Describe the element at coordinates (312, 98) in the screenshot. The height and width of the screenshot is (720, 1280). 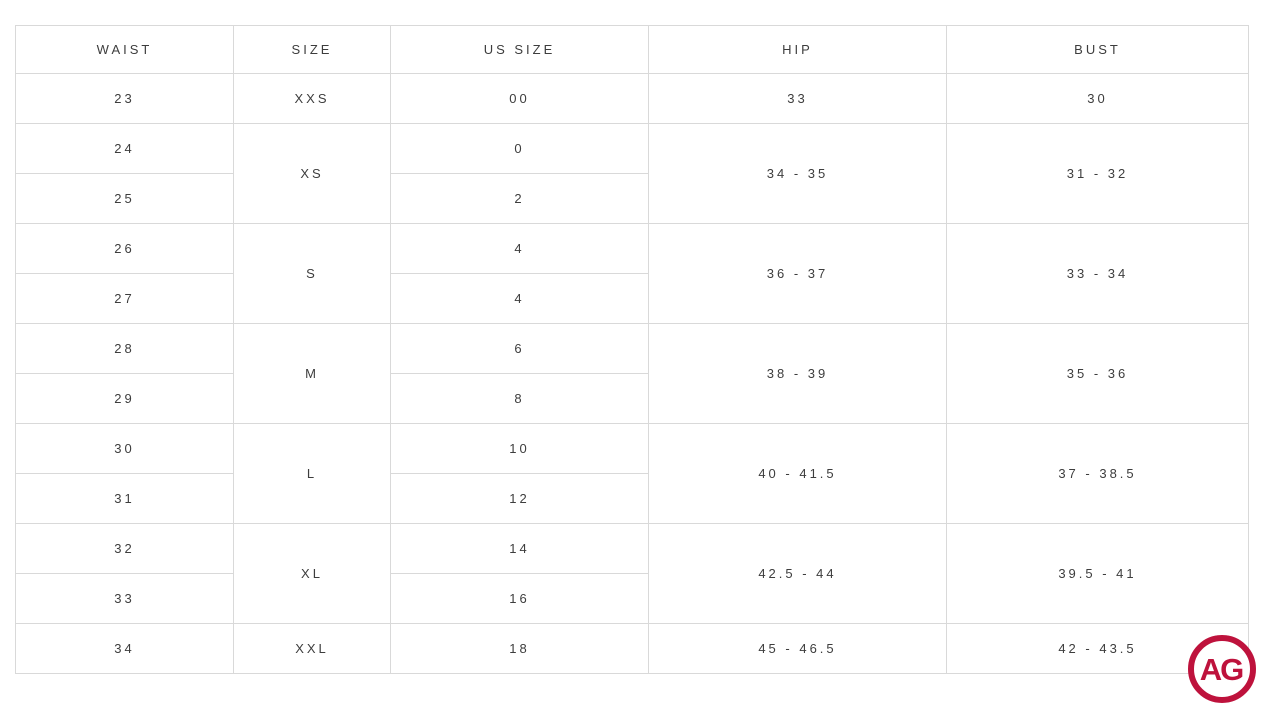
I see `size-cell: XXS` at that location.